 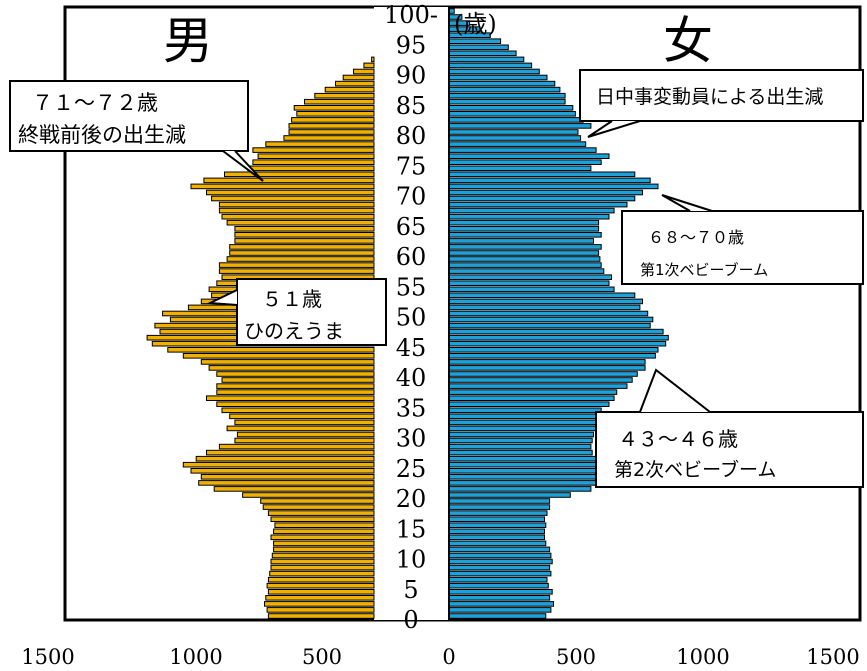 What do you see at coordinates (195, 657) in the screenshot?
I see `x-tick-1: 1000` at bounding box center [195, 657].